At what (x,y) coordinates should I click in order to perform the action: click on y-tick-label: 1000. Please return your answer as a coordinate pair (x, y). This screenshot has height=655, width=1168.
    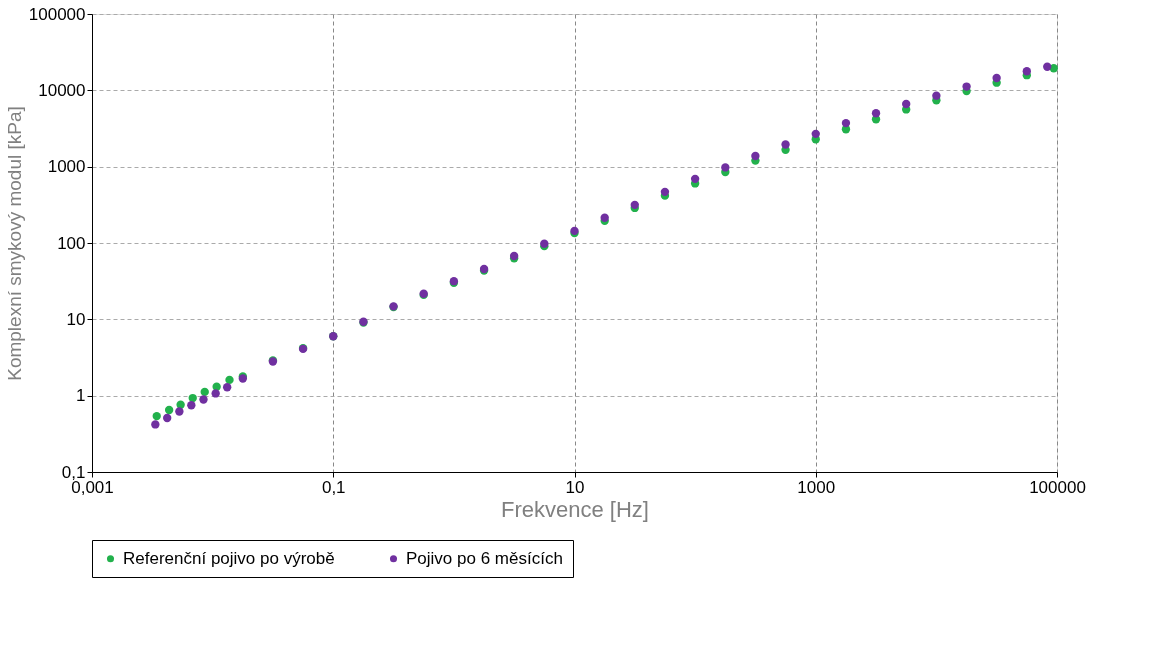
    Looking at the image, I should click on (66, 167).